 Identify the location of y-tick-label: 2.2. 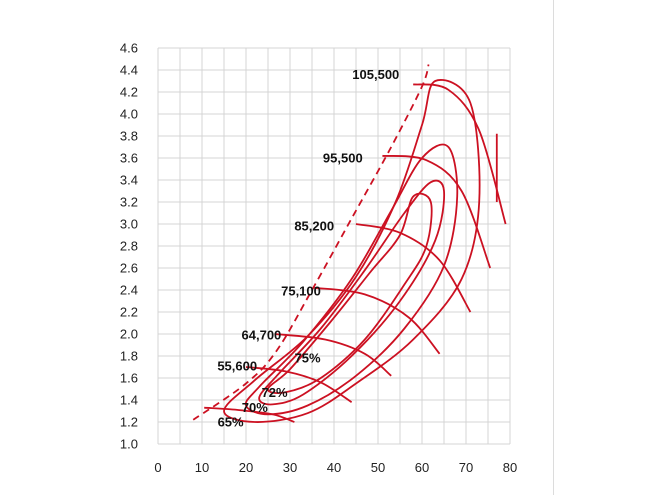
(129, 312).